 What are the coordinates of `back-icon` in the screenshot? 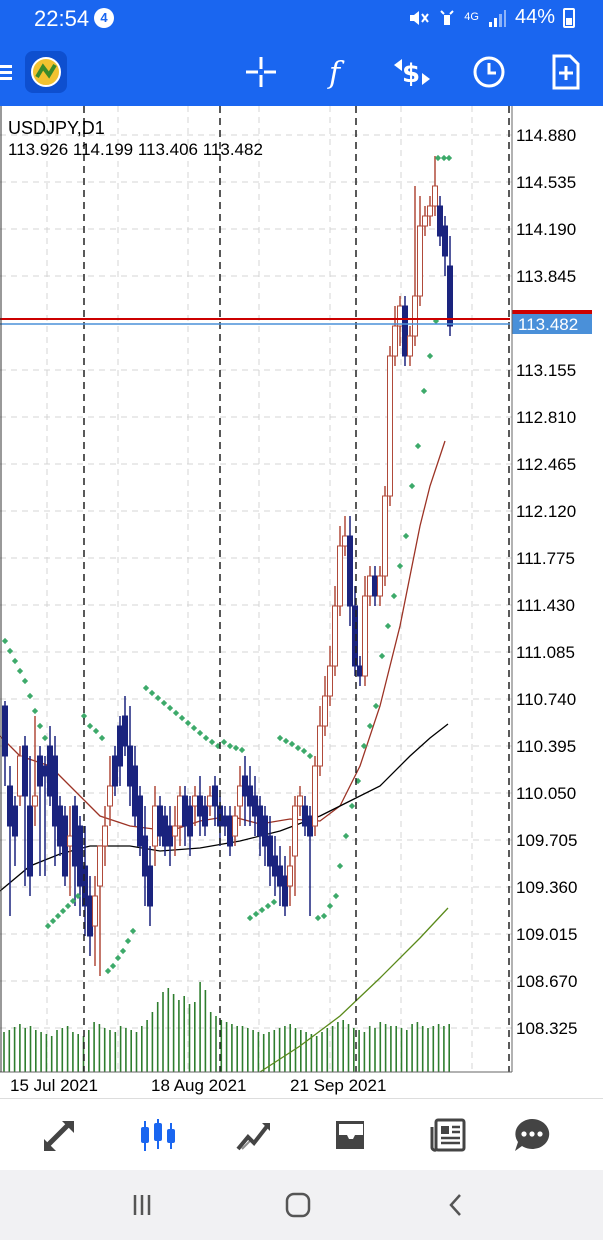 It's located at (456, 1205).